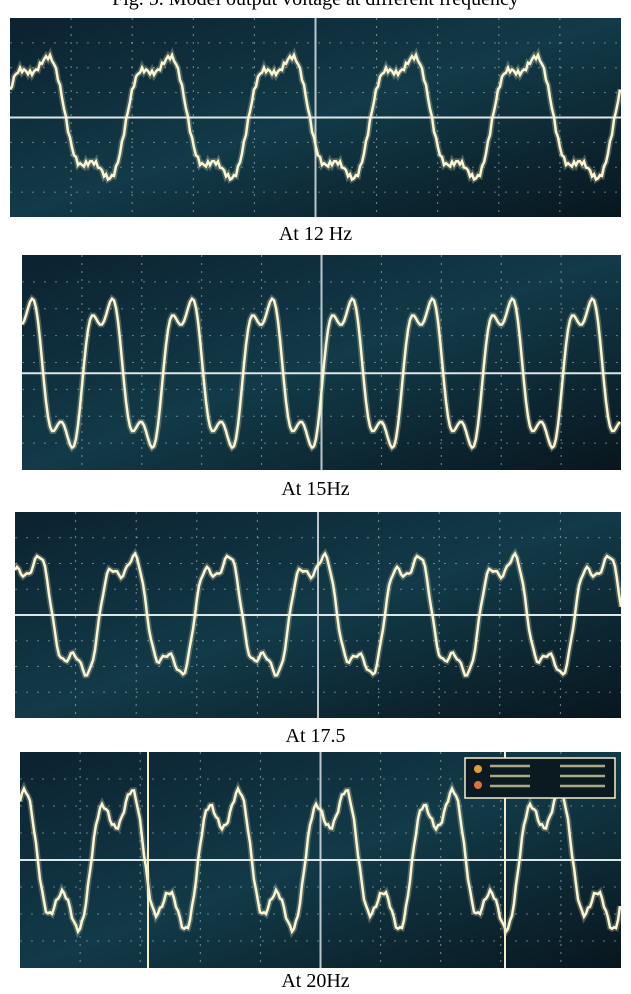 The image size is (631, 994). What do you see at coordinates (315, 736) in the screenshot?
I see `panel-caption: At 17.5` at bounding box center [315, 736].